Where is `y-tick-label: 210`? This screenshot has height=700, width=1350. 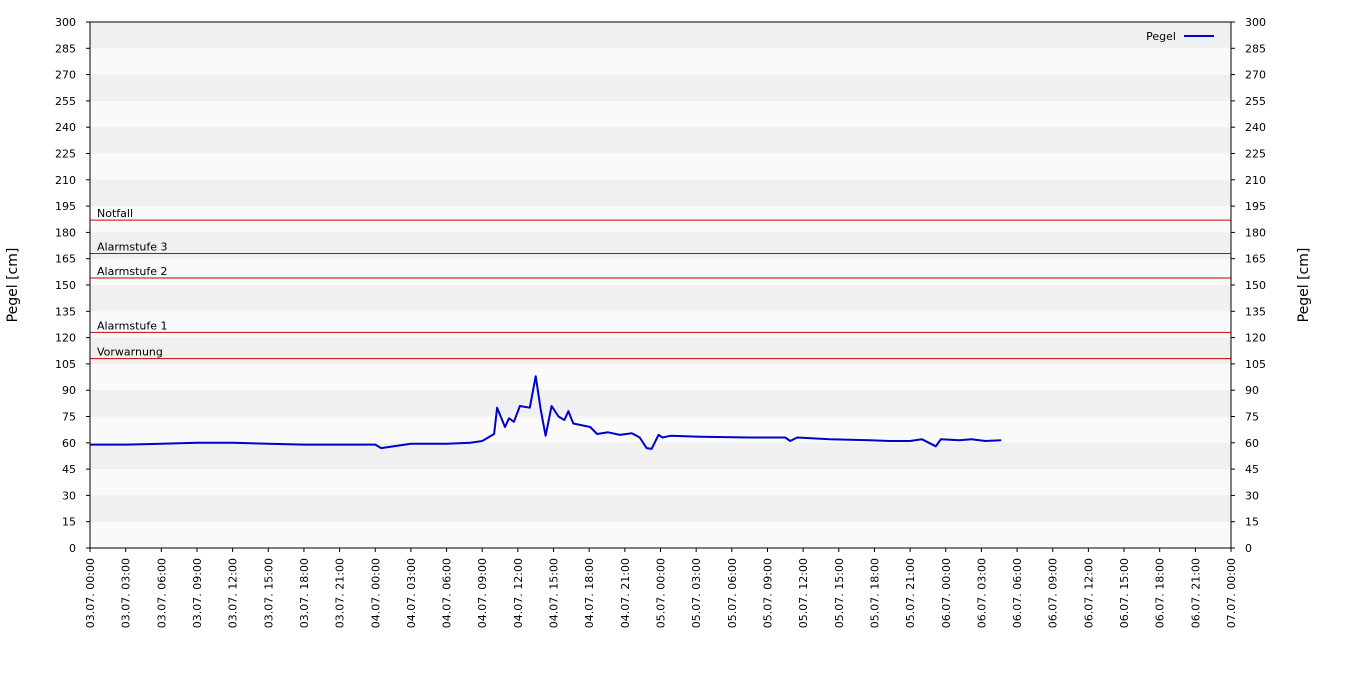
y-tick-label: 210 is located at coordinates (65, 180).